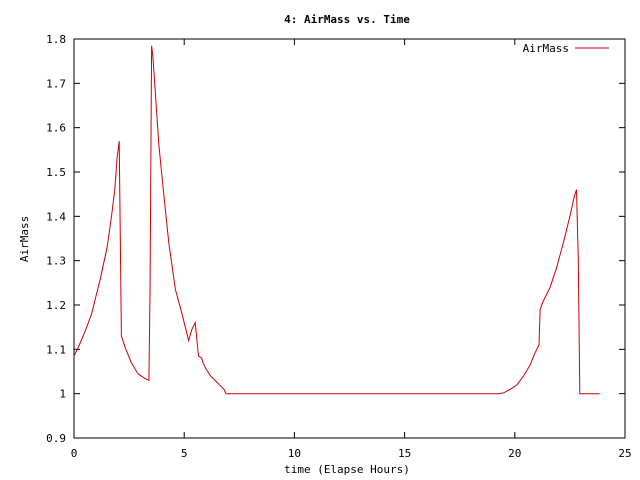 The image size is (640, 480). I want to click on y-tick-label: 1.4, so click(56, 216).